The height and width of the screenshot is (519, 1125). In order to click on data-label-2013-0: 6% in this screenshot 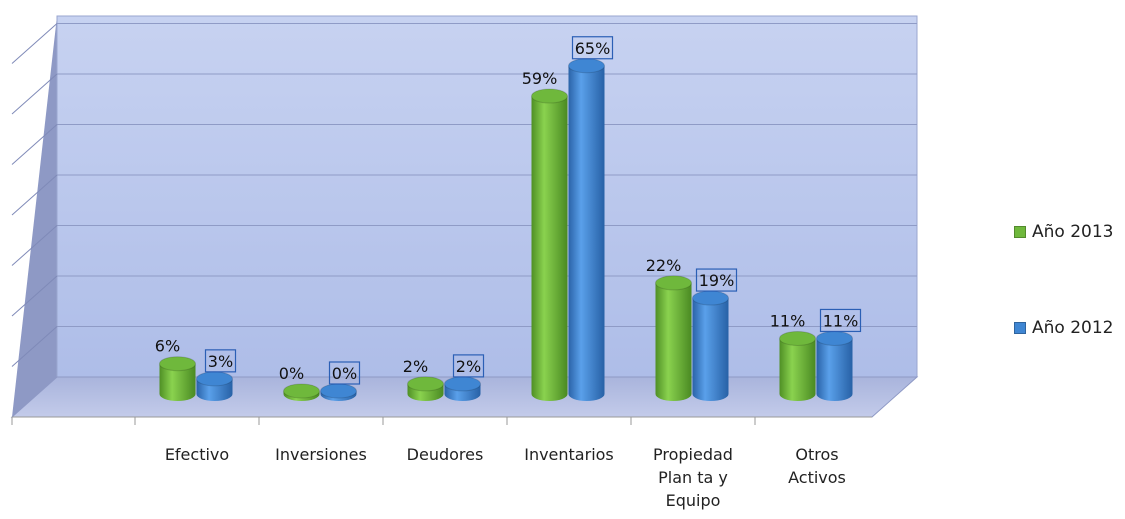, I will do `click(167, 346)`.